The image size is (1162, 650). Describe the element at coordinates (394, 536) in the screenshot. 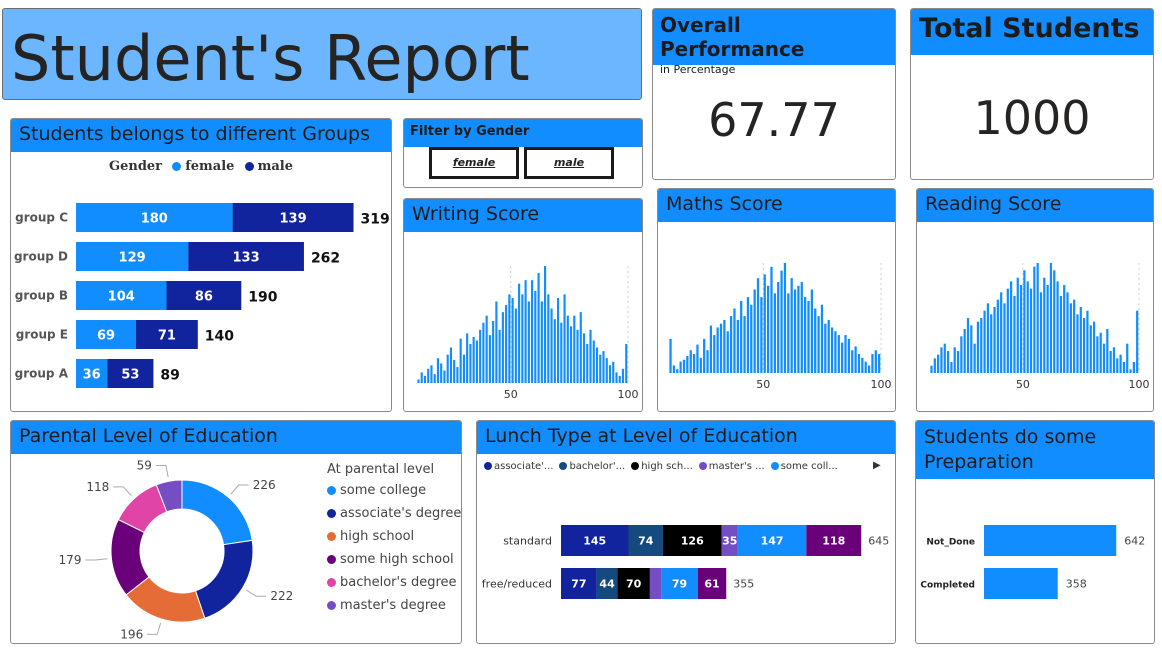

I see `parental-legend-item: high school` at that location.